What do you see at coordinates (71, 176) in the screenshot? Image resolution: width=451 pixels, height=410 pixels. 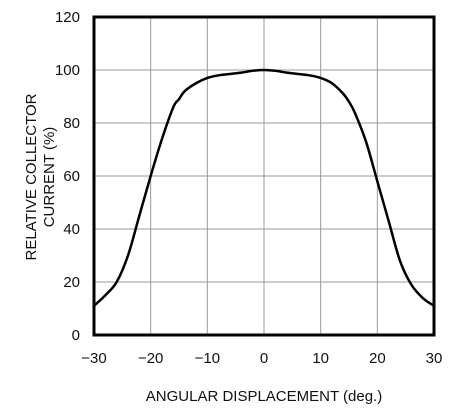 I see `y-tick-label: 60` at bounding box center [71, 176].